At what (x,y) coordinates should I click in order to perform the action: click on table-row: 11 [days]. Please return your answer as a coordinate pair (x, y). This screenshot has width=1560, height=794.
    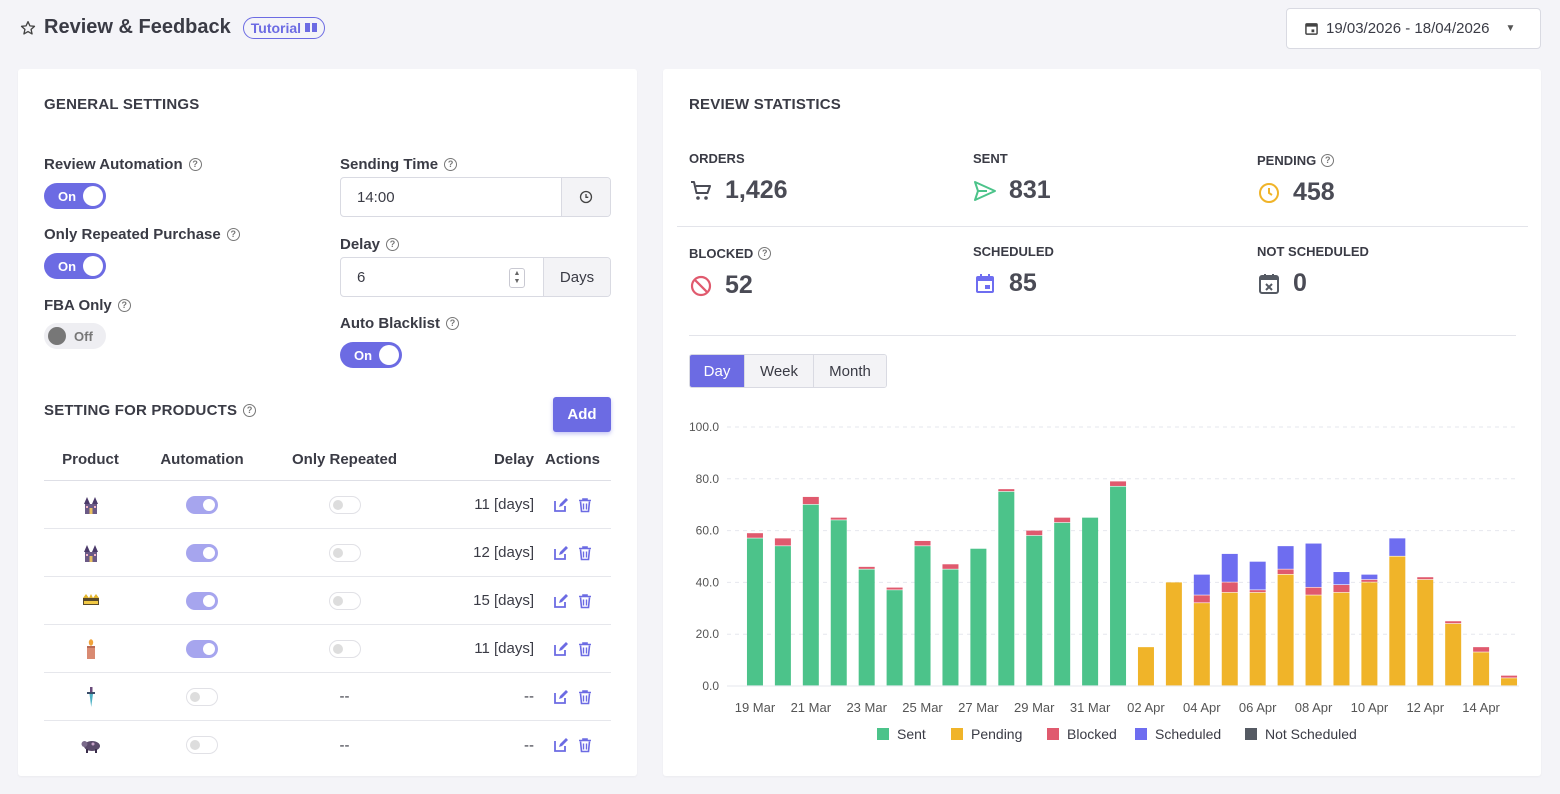
    Looking at the image, I should click on (327, 505).